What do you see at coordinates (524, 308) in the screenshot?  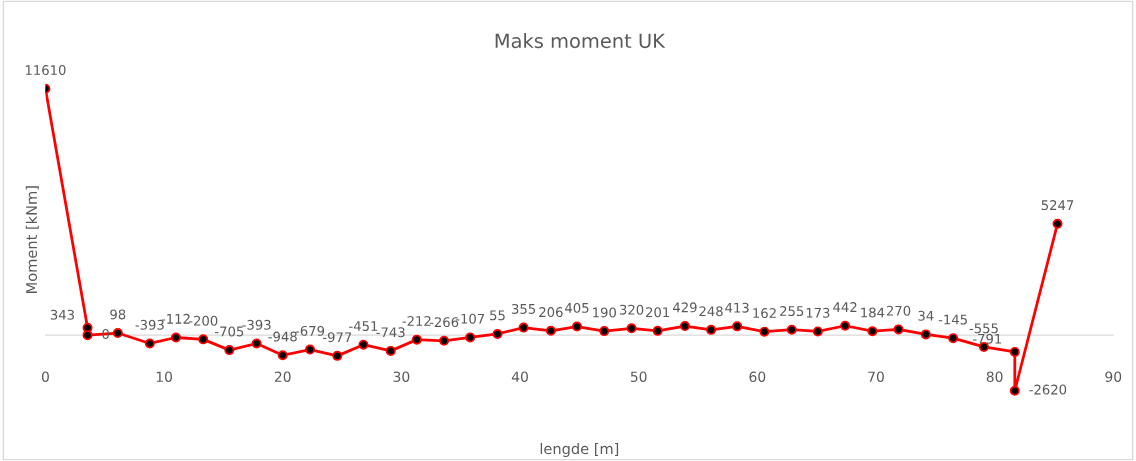 I see `data-label: 355` at bounding box center [524, 308].